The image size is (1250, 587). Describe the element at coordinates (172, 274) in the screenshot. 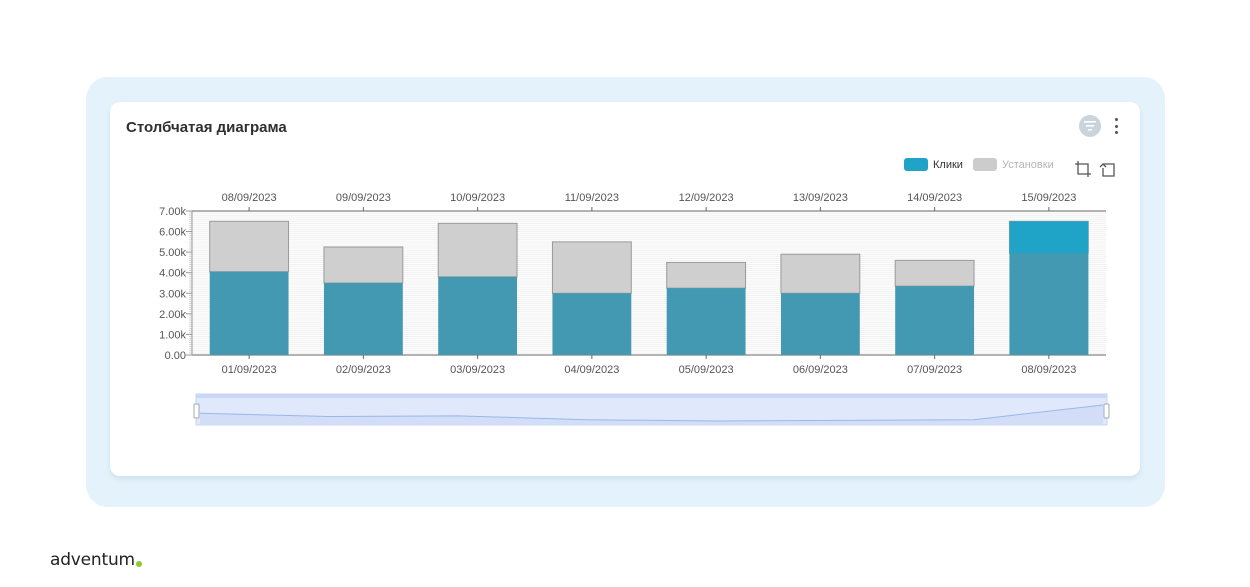

I see `y-tick-label: 4.00k` at that location.